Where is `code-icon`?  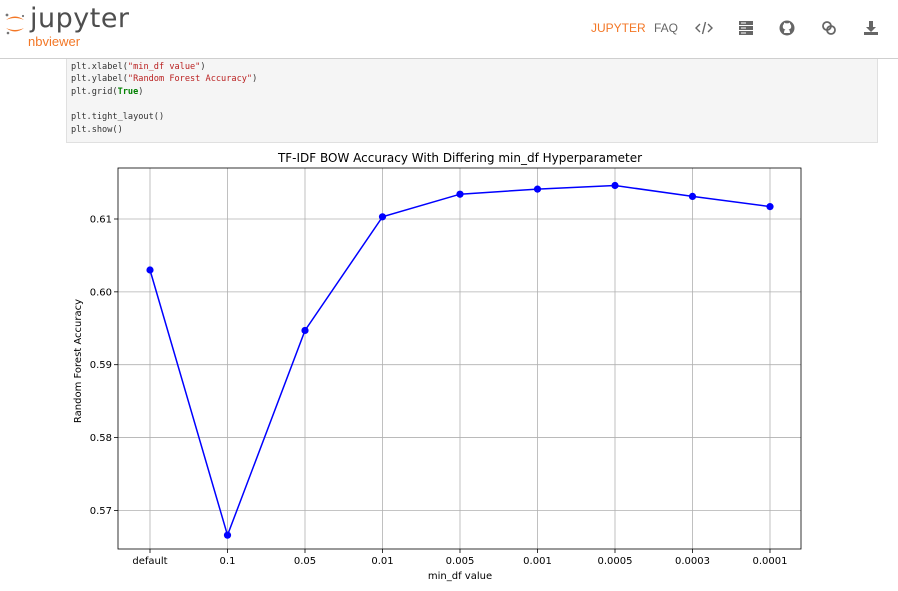
code-icon is located at coordinates (704, 28).